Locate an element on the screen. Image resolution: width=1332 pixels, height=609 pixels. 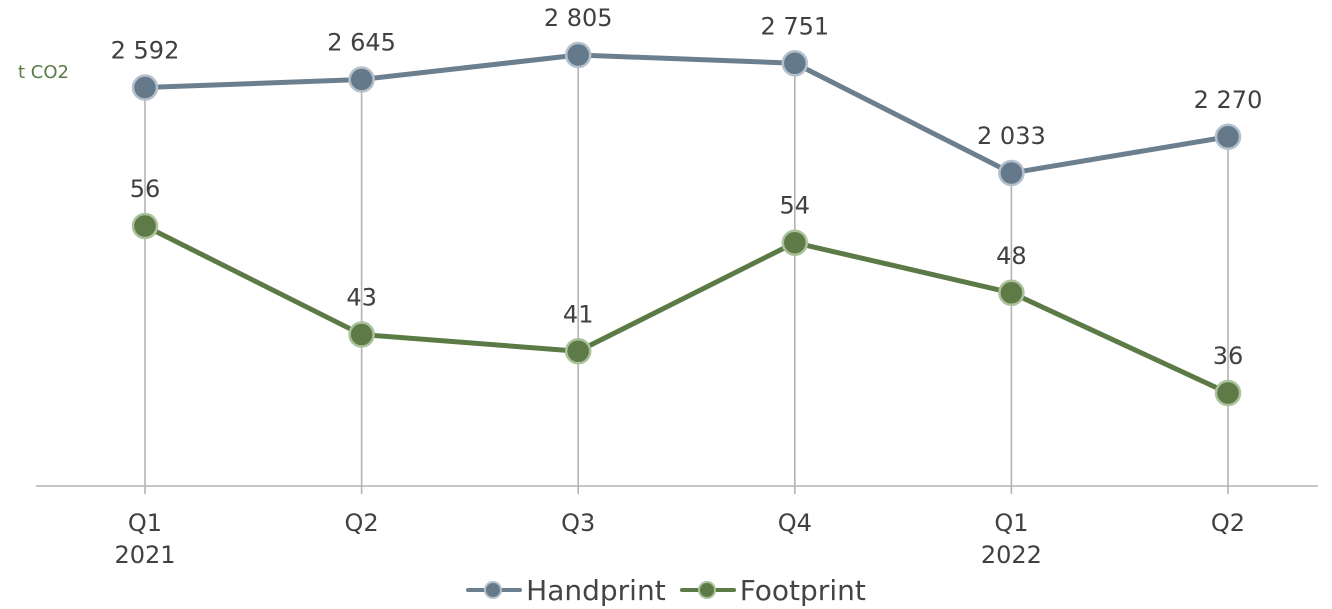
data-label-footprint: 43 is located at coordinates (361, 298).